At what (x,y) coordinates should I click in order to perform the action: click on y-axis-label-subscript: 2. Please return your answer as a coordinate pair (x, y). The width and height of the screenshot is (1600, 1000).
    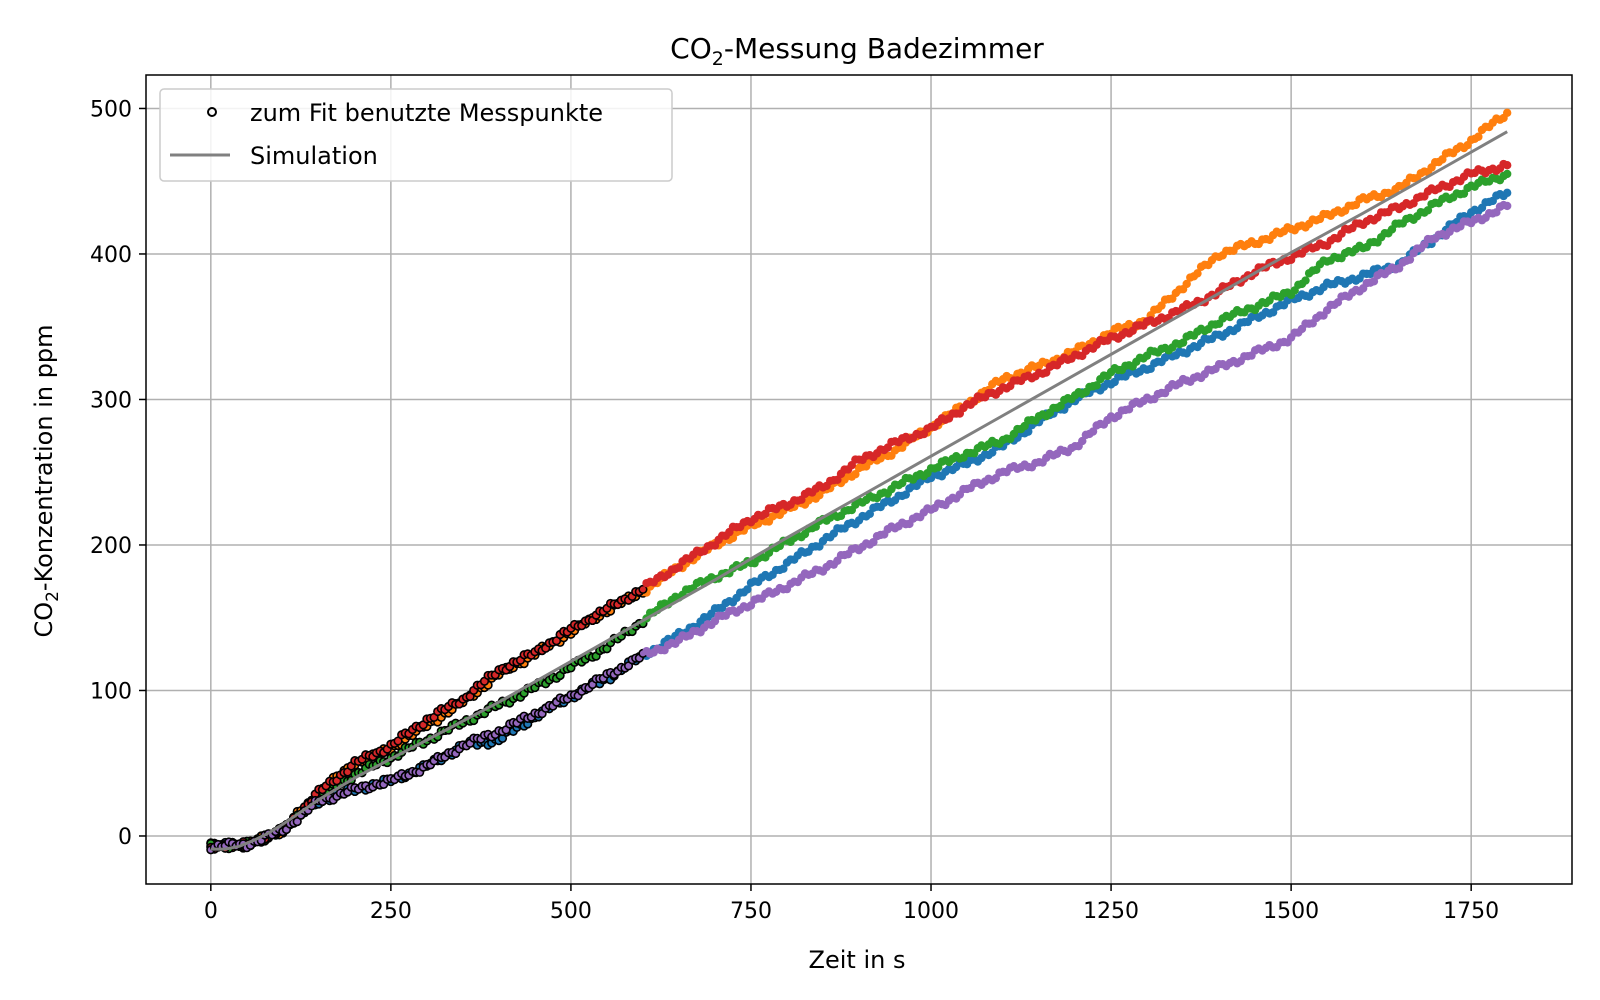
    Looking at the image, I should click on (53, 596).